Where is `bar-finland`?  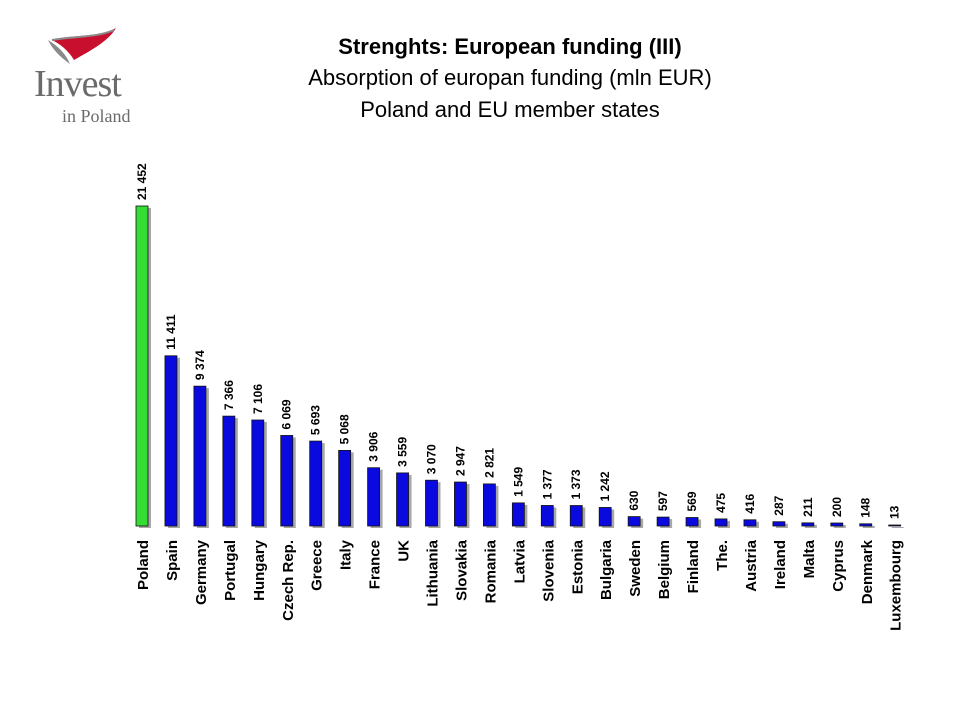
bar-finland is located at coordinates (692, 522).